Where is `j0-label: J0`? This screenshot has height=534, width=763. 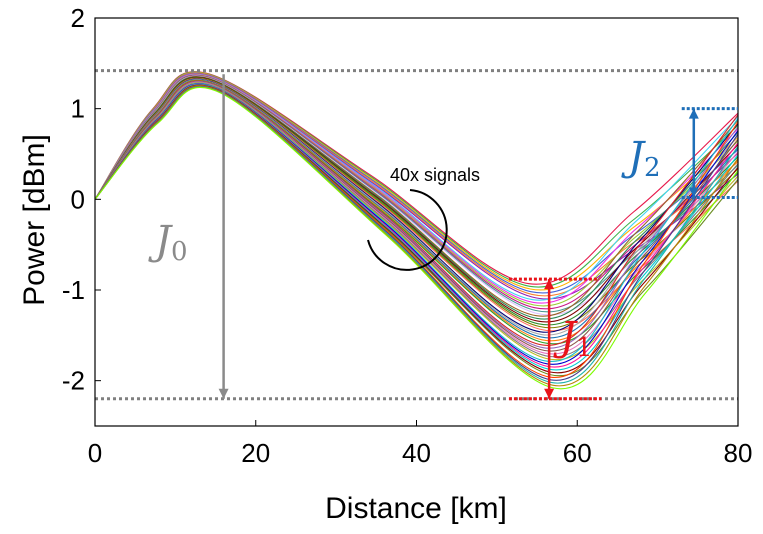 j0-label: J0 is located at coordinates (168, 242).